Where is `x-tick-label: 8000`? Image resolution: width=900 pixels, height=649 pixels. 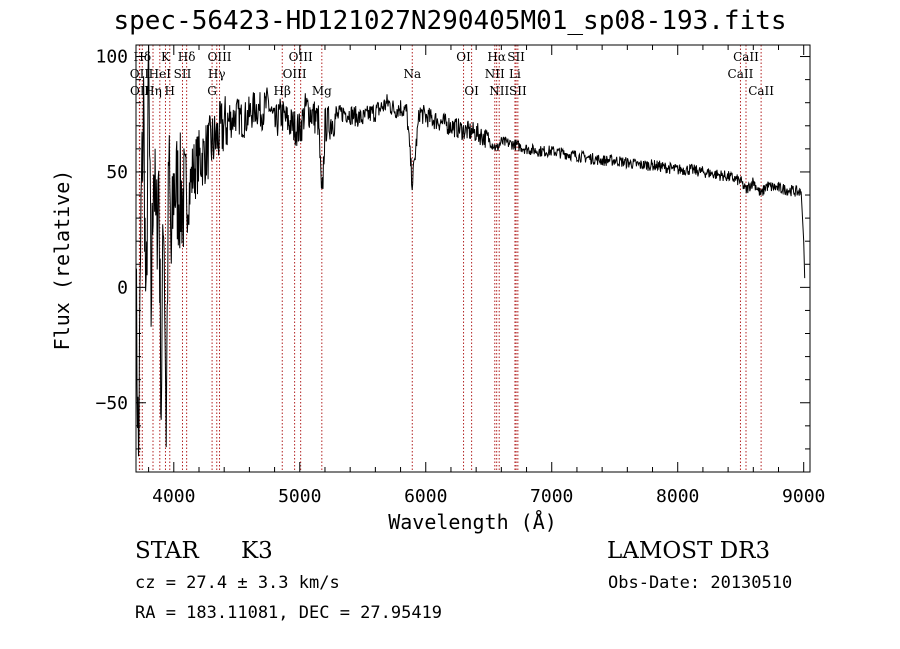
x-tick-label: 8000 is located at coordinates (677, 496).